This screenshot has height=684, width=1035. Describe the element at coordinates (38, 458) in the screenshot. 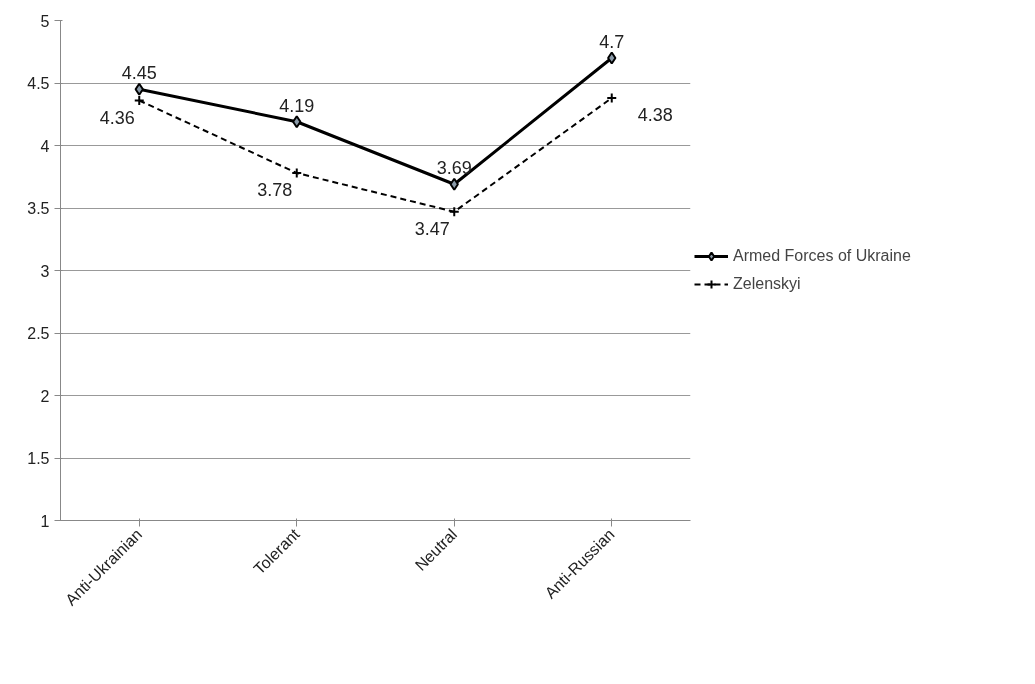

I see `y-tick-label: 1.5` at that location.